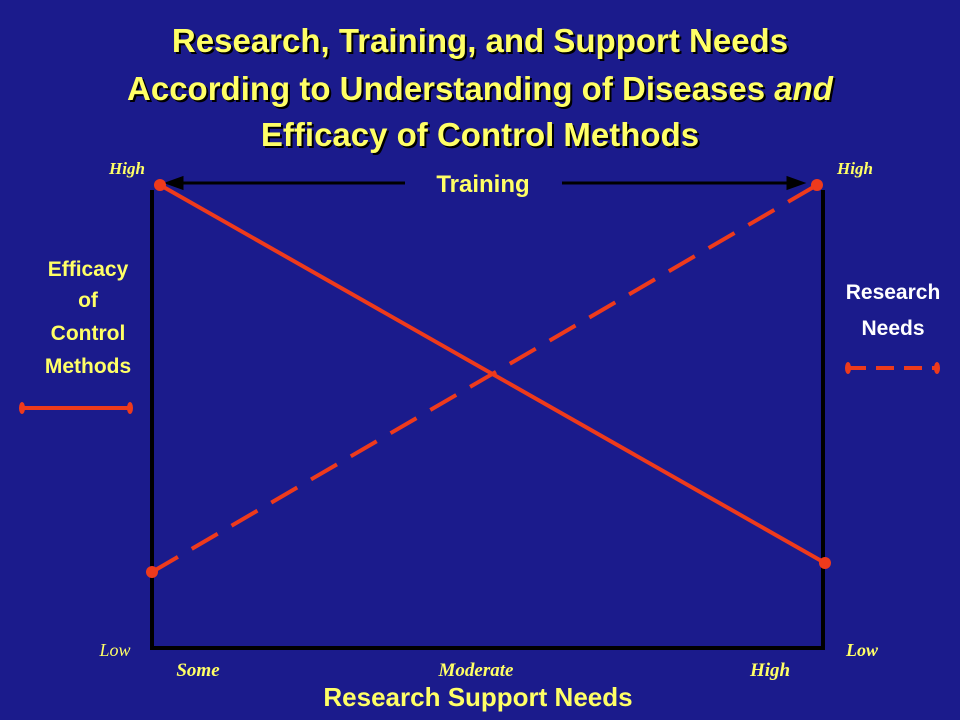 The height and width of the screenshot is (720, 960). What do you see at coordinates (482, 184) in the screenshot?
I see `training-label: Training` at bounding box center [482, 184].